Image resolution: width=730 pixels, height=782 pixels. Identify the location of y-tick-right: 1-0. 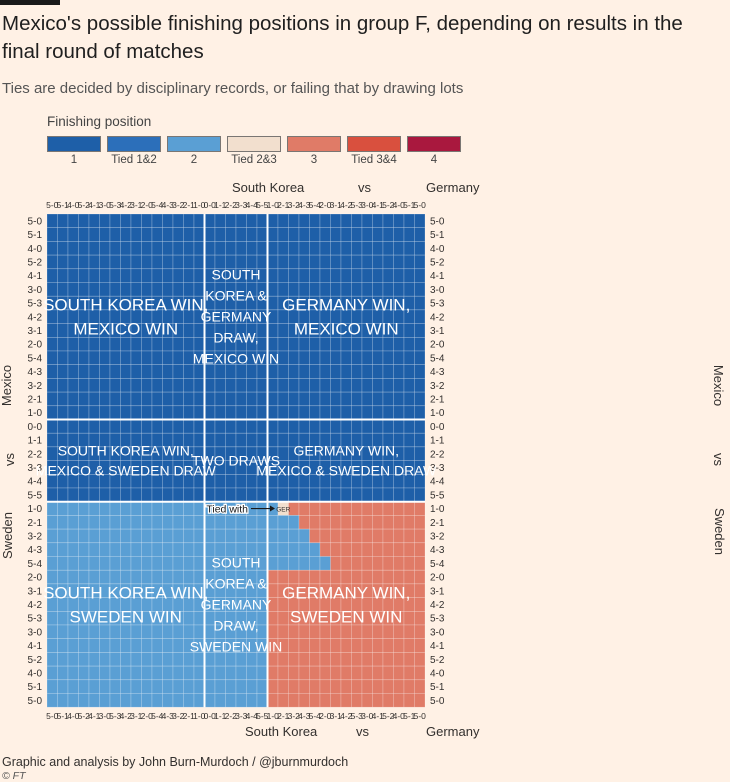
(437, 413).